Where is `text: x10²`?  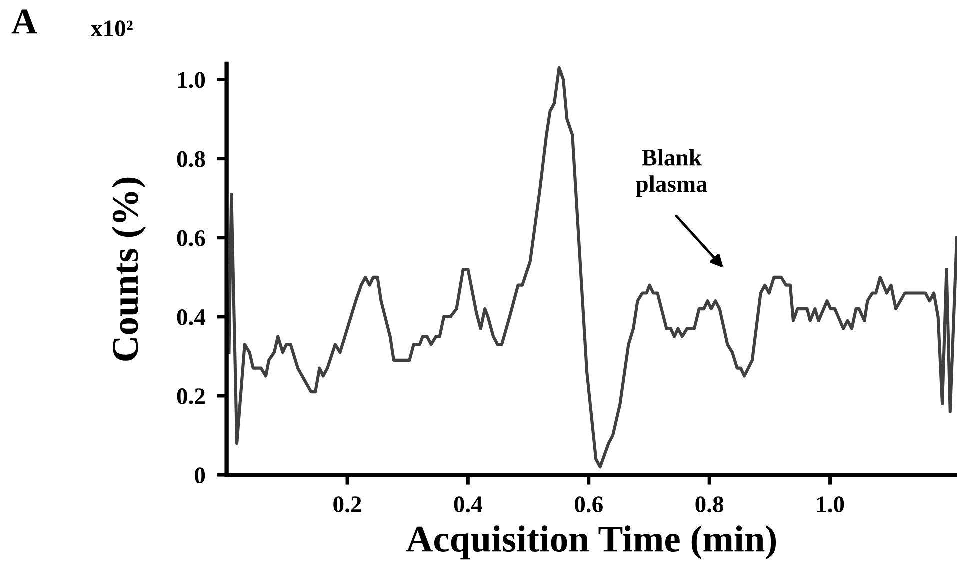 text: x10² is located at coordinates (112, 28).